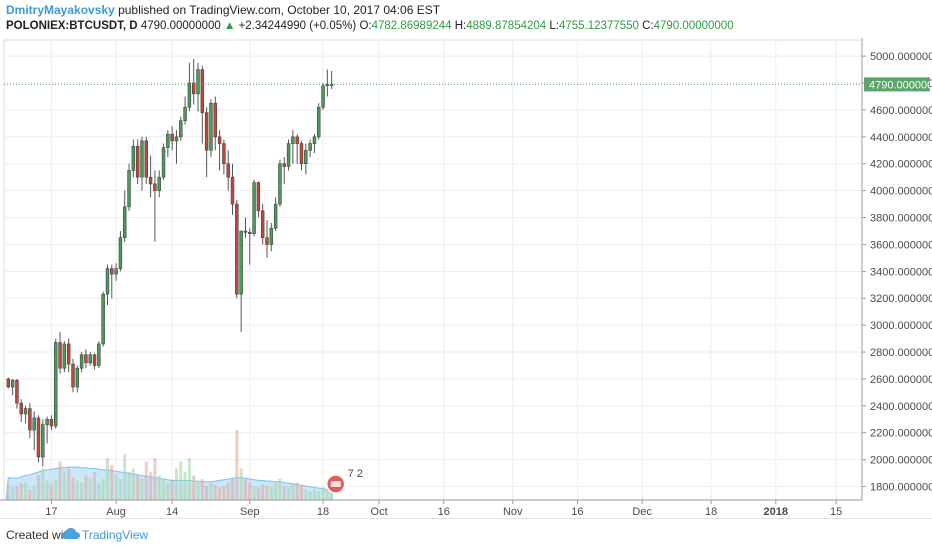  What do you see at coordinates (897, 84) in the screenshot?
I see `last-price-tag` at bounding box center [897, 84].